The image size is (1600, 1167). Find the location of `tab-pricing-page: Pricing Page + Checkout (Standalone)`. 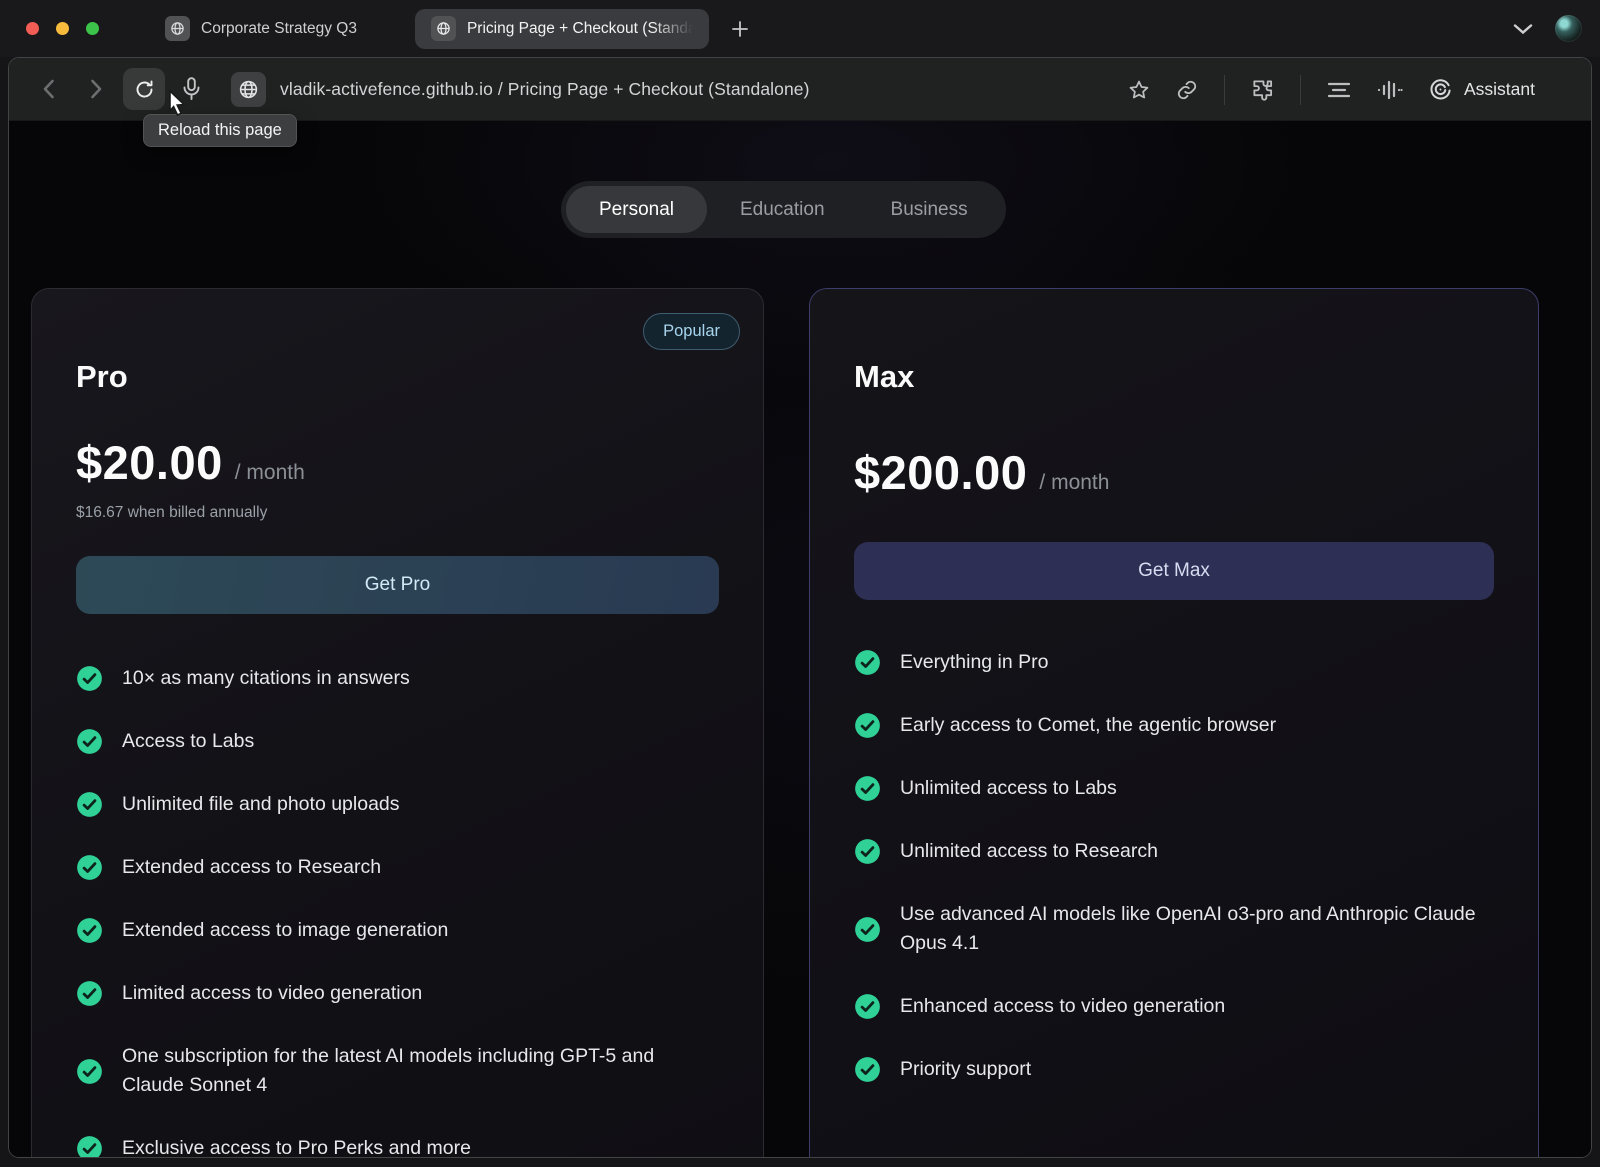

tab-pricing-page: Pricing Page + Checkout (Standalone) is located at coordinates (561, 28).